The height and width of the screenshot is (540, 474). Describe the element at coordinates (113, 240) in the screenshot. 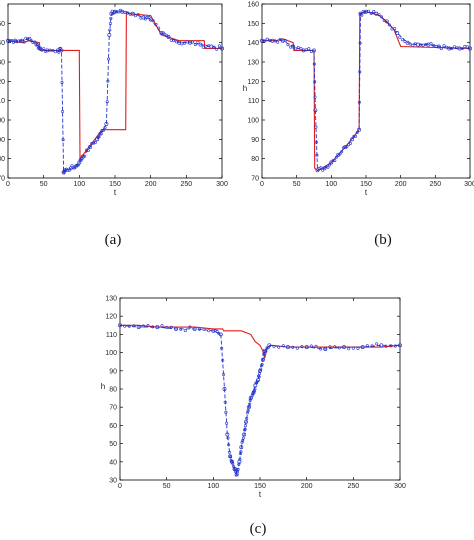

I see `caption-a: (a)` at that location.